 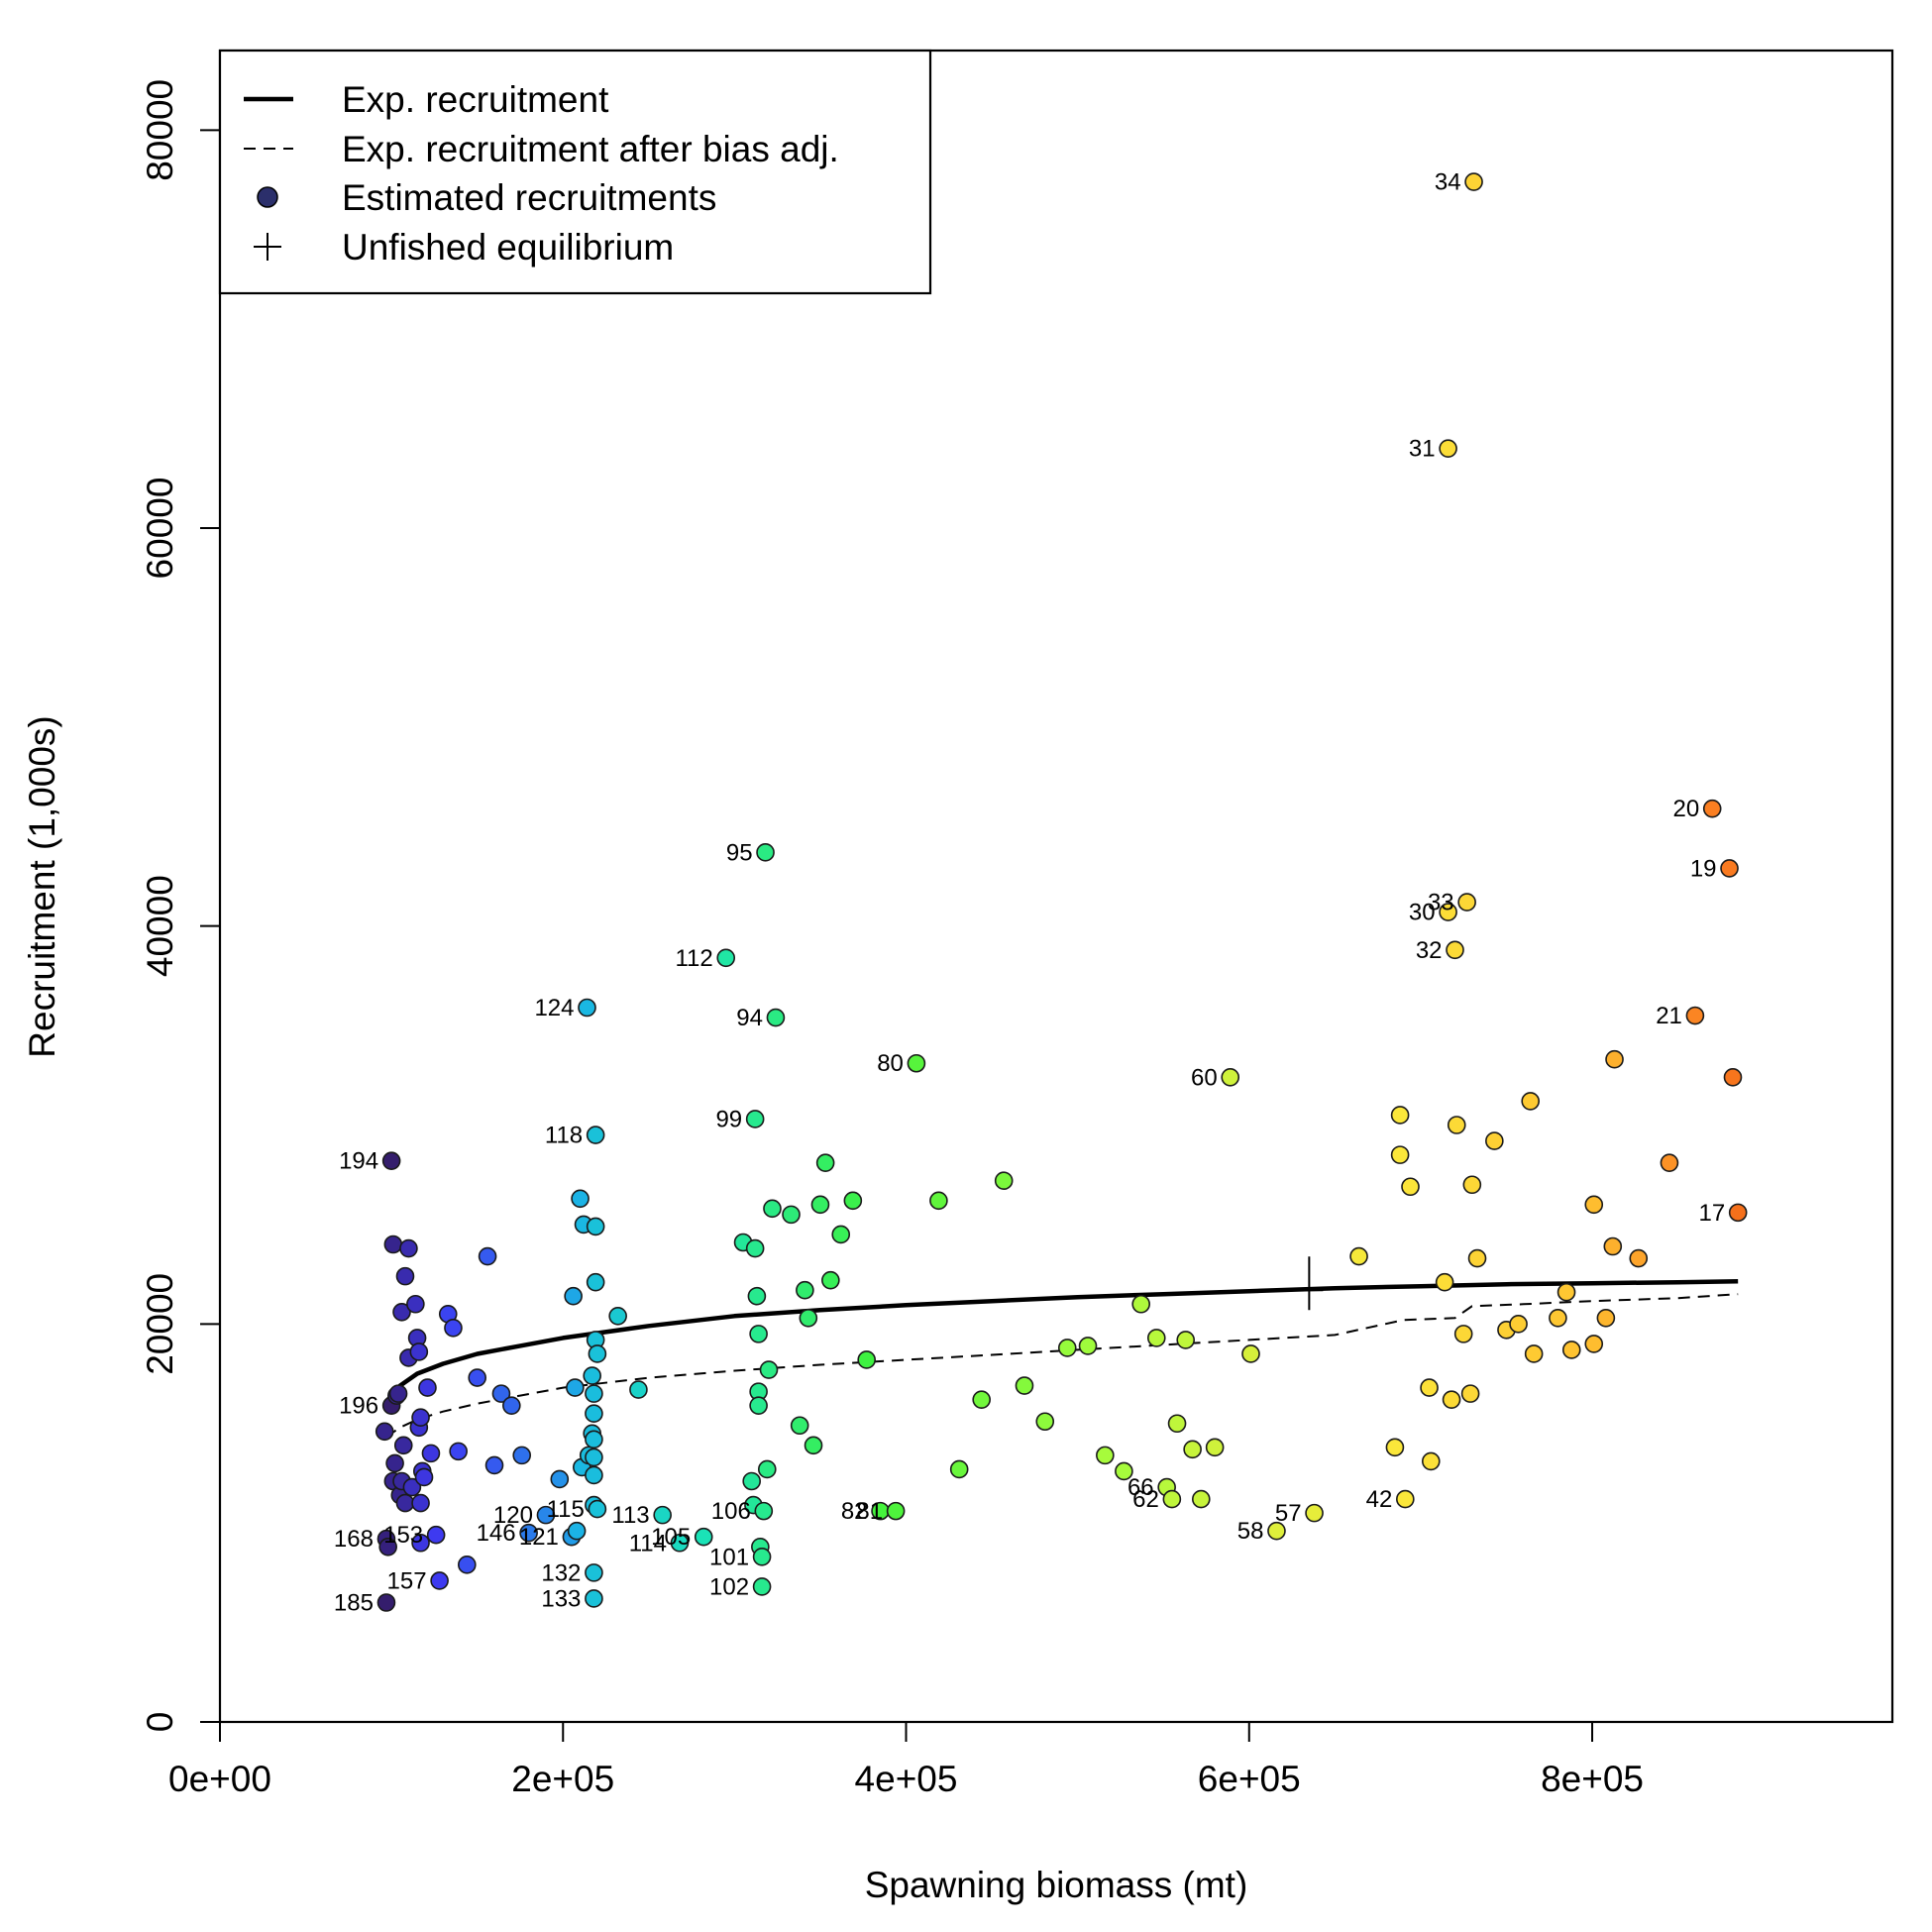 I want to click on y-axis: 0 20000 40000 60000 80000, so click(x=180, y=905).